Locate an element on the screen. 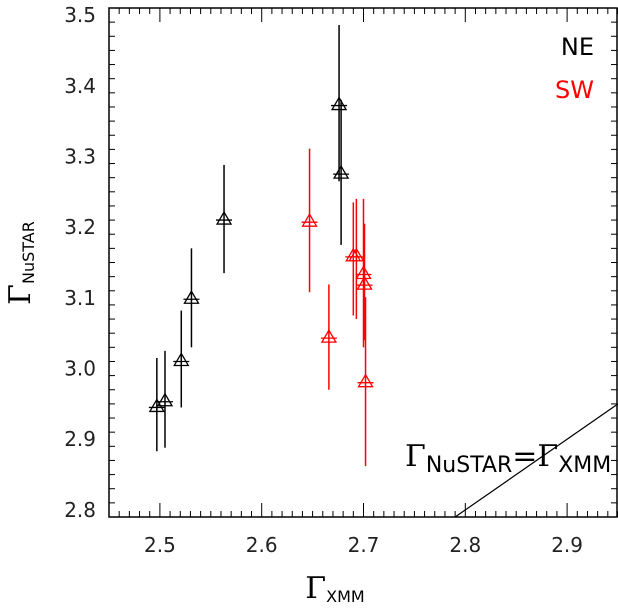 The height and width of the screenshot is (608, 618). legend: NE SW is located at coordinates (574, 68).